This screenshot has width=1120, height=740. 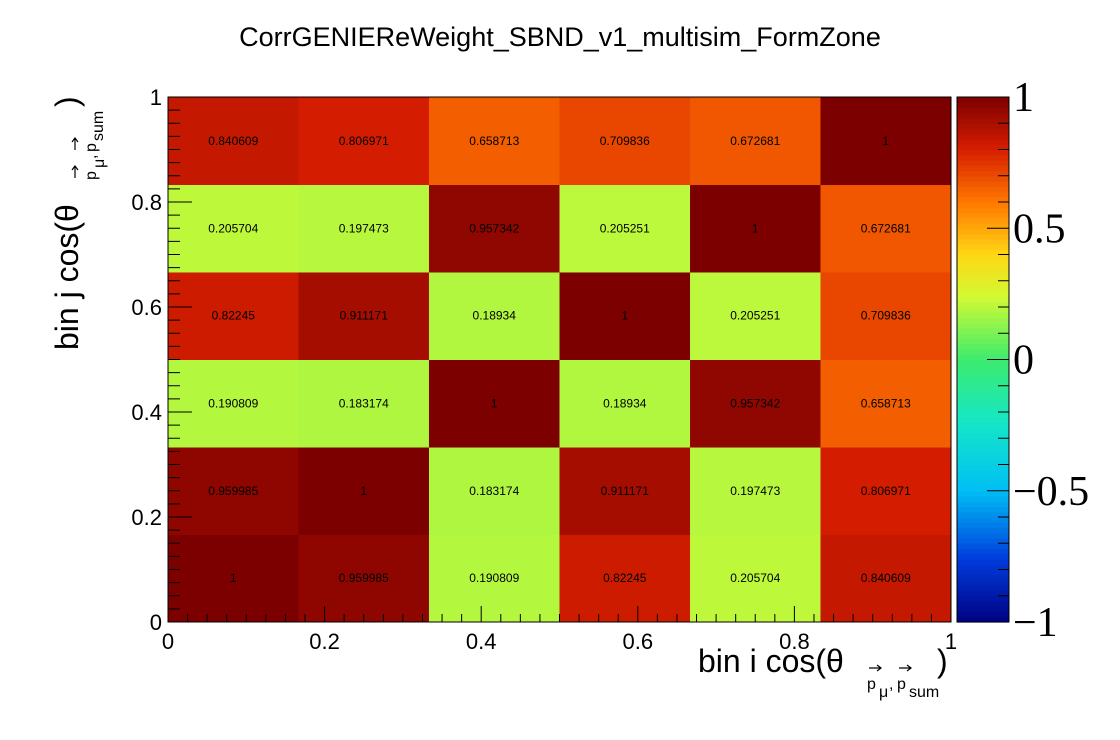 I want to click on cell-value-label: 0.658713, so click(x=886, y=403).